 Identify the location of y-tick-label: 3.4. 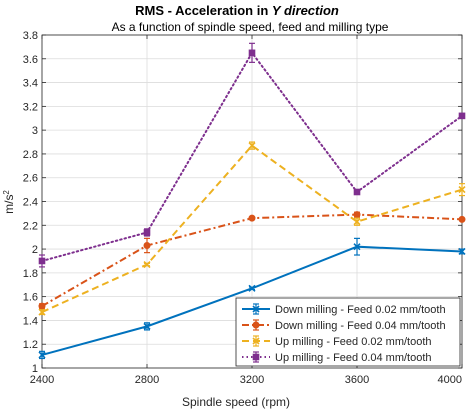
(30, 84).